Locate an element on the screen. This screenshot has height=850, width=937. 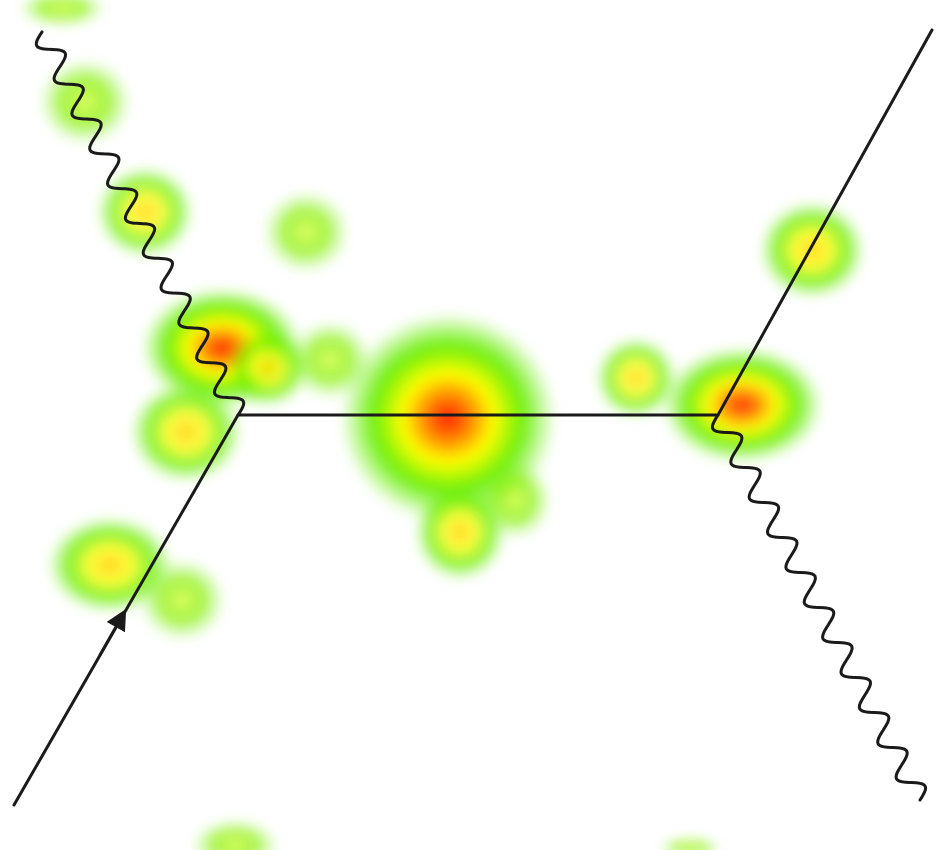
fermion-arrow-icon is located at coordinates (112, 632).